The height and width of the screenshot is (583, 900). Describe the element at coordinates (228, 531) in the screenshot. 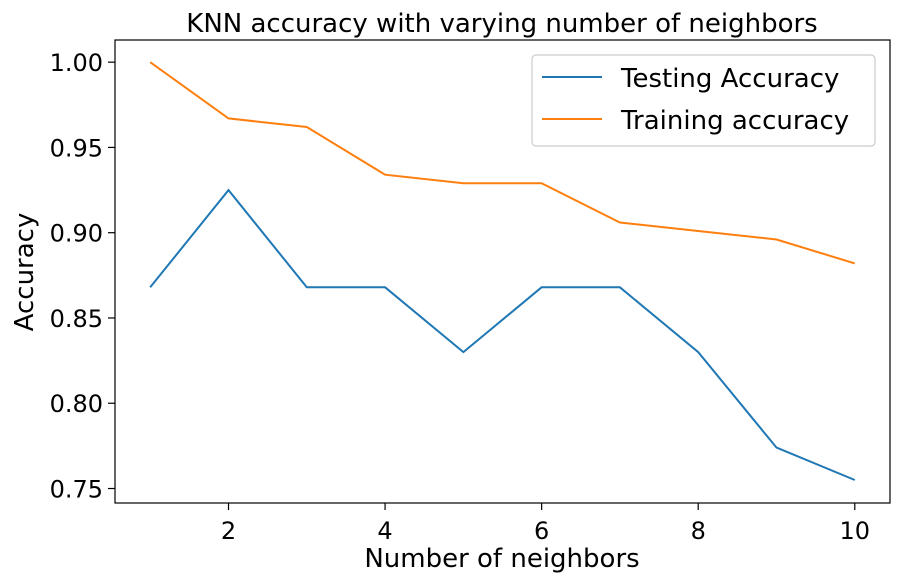

I see `x-tick-label: 2` at that location.